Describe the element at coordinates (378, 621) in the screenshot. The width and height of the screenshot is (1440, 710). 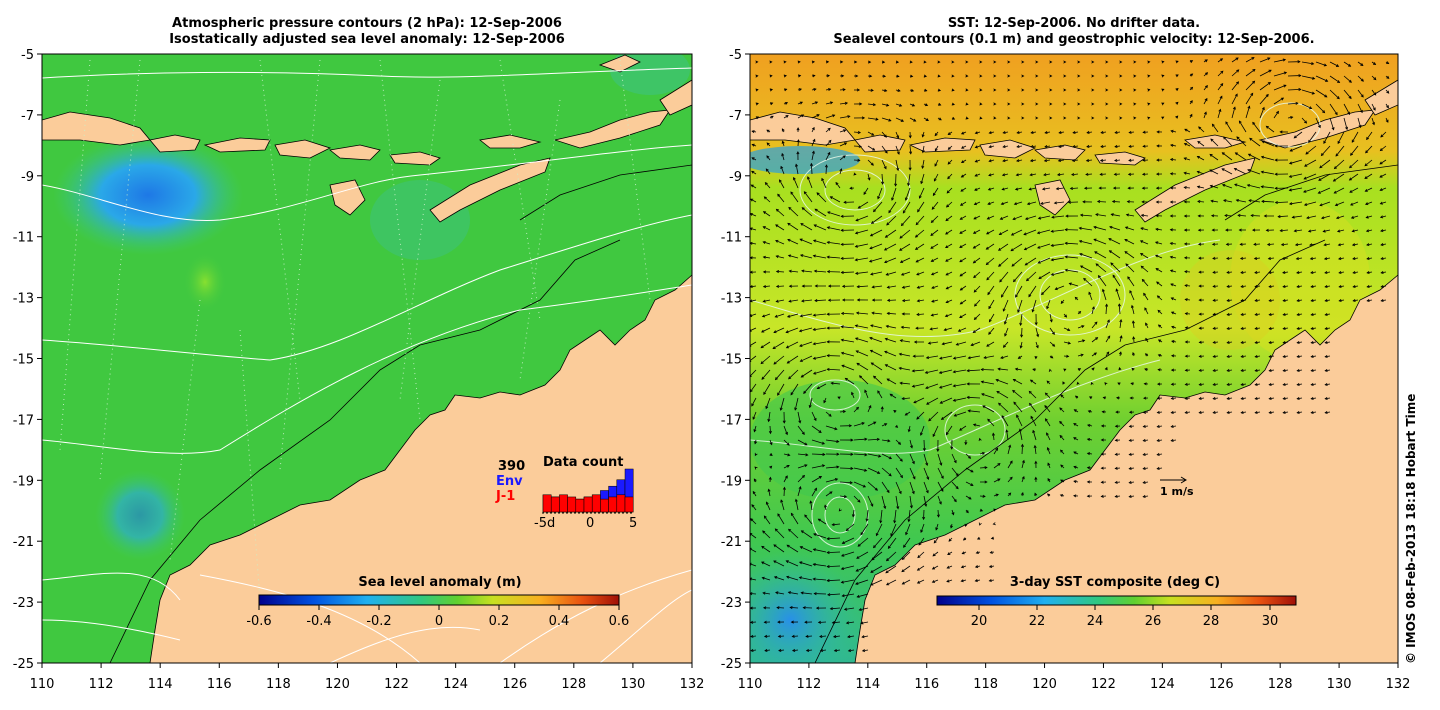
I see `leftCbTicks-label: -0.2` at that location.